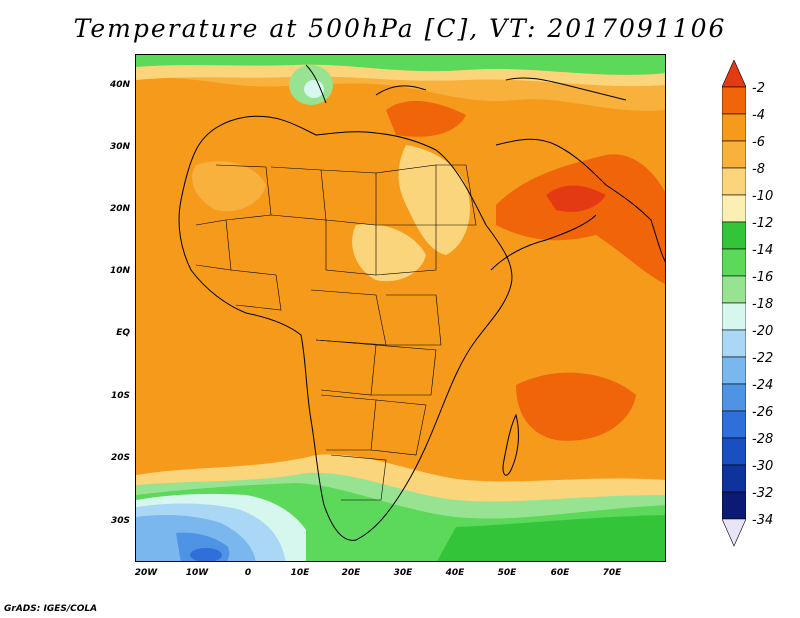 The height and width of the screenshot is (618, 800). What do you see at coordinates (120, 458) in the screenshot?
I see `lat-label: 20S` at bounding box center [120, 458].